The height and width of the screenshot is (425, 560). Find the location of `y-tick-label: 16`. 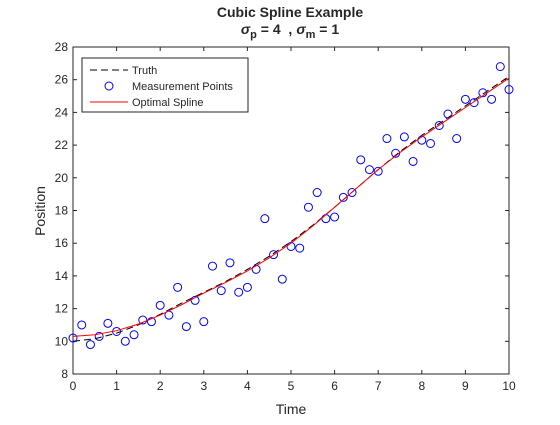

y-tick-label: 16 is located at coordinates (62, 243).